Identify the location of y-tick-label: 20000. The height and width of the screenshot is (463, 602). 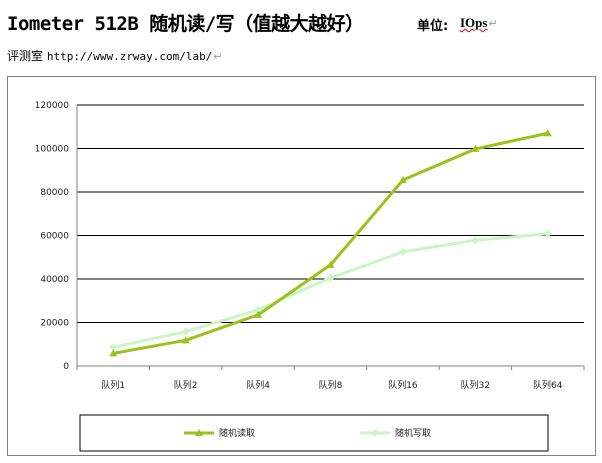
(54, 324).